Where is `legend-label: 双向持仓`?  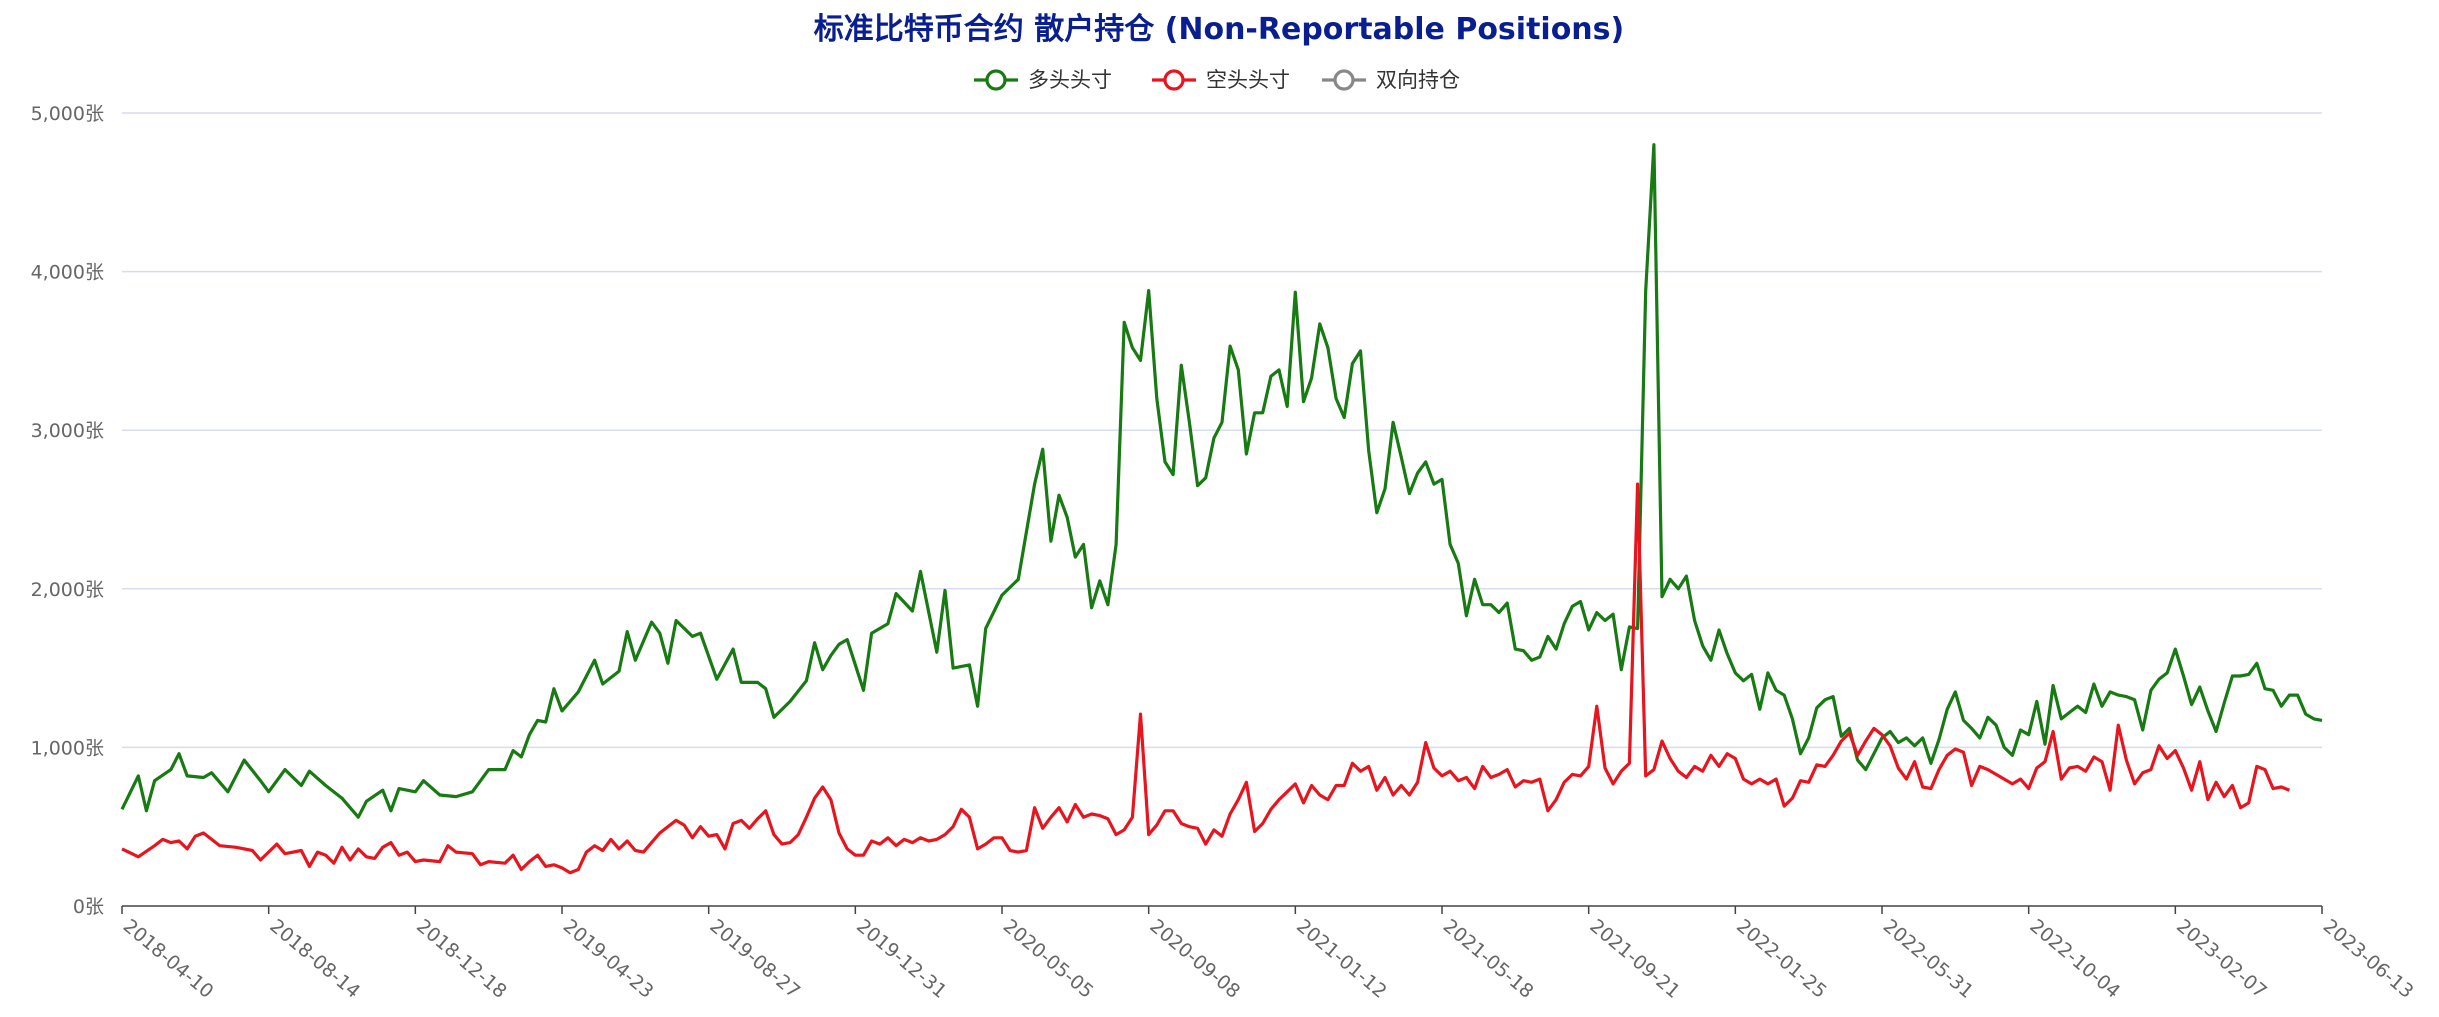 legend-label: 双向持仓 is located at coordinates (1418, 80).